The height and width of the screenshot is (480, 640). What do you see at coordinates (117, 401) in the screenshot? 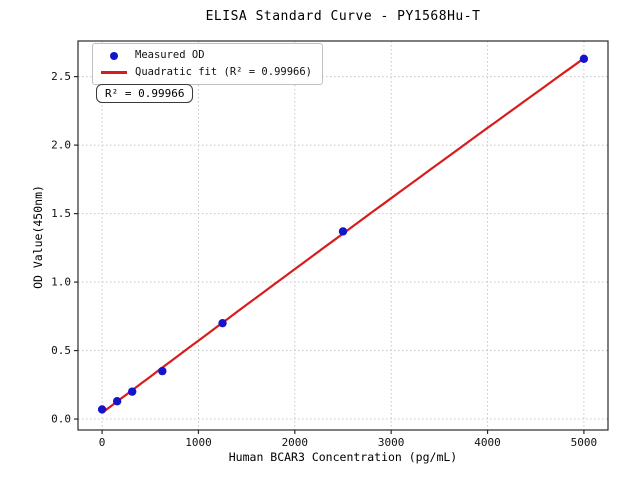
I see `data-point-156.25` at bounding box center [117, 401].